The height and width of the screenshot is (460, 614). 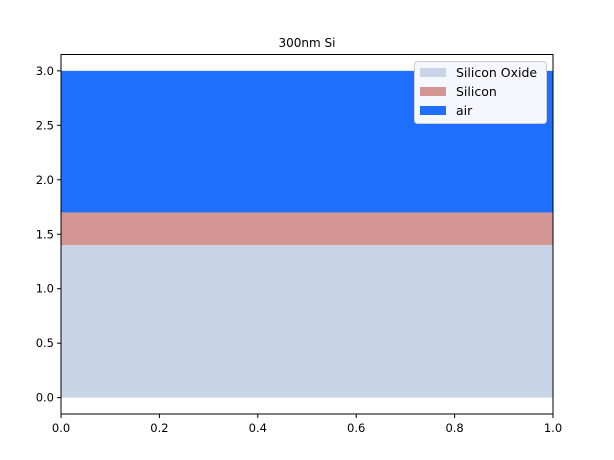 What do you see at coordinates (258, 428) in the screenshot?
I see `x-tick-label: 0.4` at bounding box center [258, 428].